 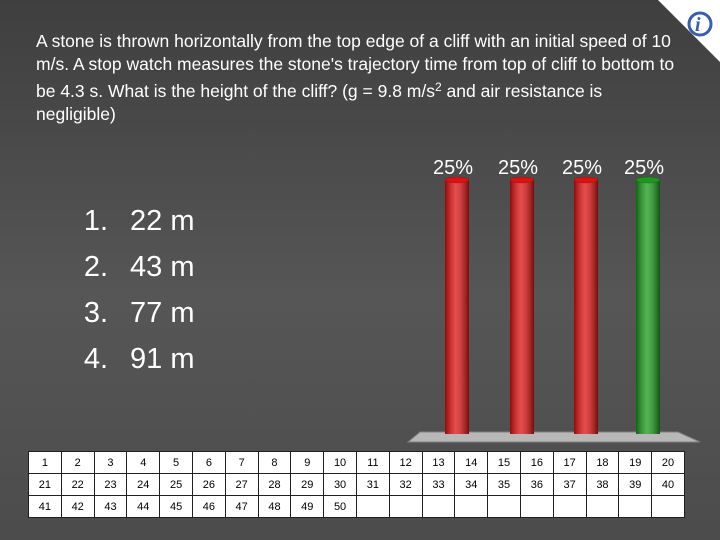 I want to click on grid-cell: 11, so click(x=372, y=462).